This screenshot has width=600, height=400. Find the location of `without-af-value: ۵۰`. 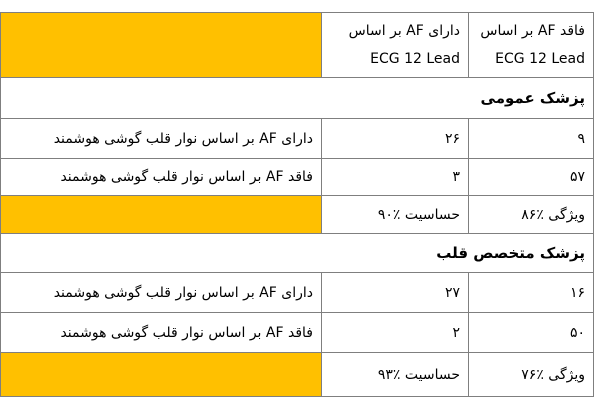

without-af-value: ۵۰ is located at coordinates (531, 332).